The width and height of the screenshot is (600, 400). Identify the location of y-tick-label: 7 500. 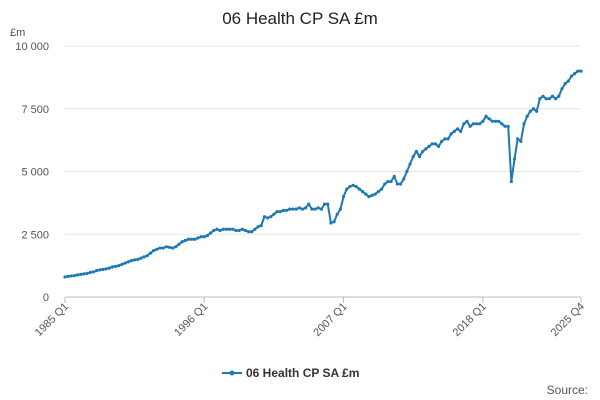
(35, 110).